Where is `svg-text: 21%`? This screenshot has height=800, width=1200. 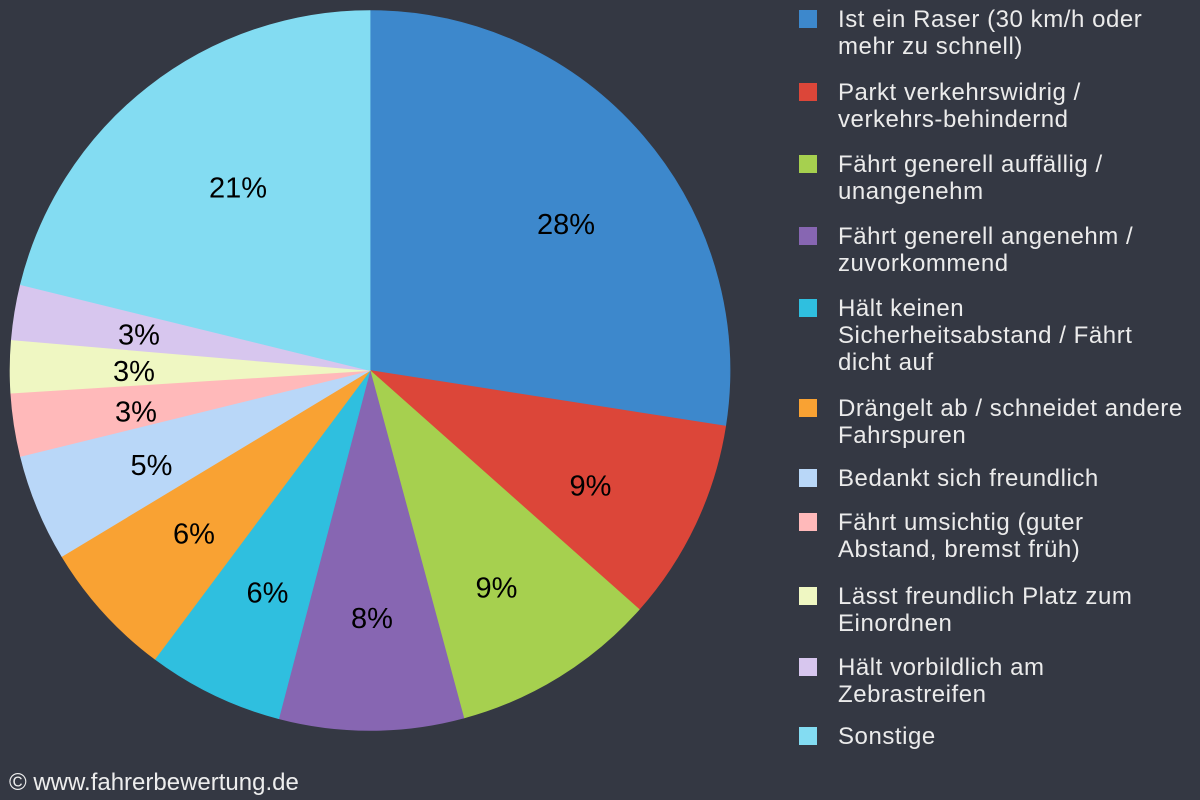
svg-text: 21% is located at coordinates (238, 189).